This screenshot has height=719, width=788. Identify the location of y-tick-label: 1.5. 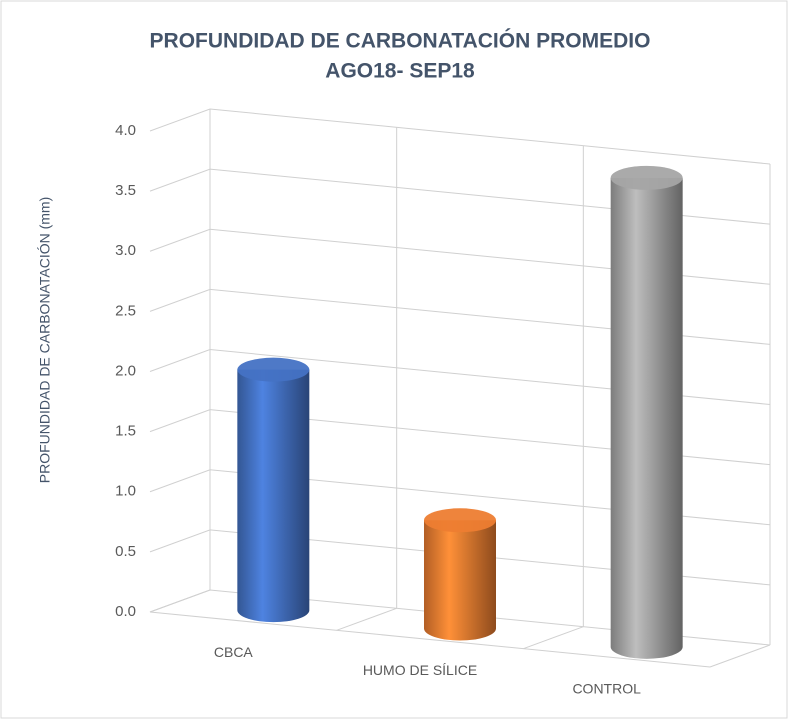
(125, 431).